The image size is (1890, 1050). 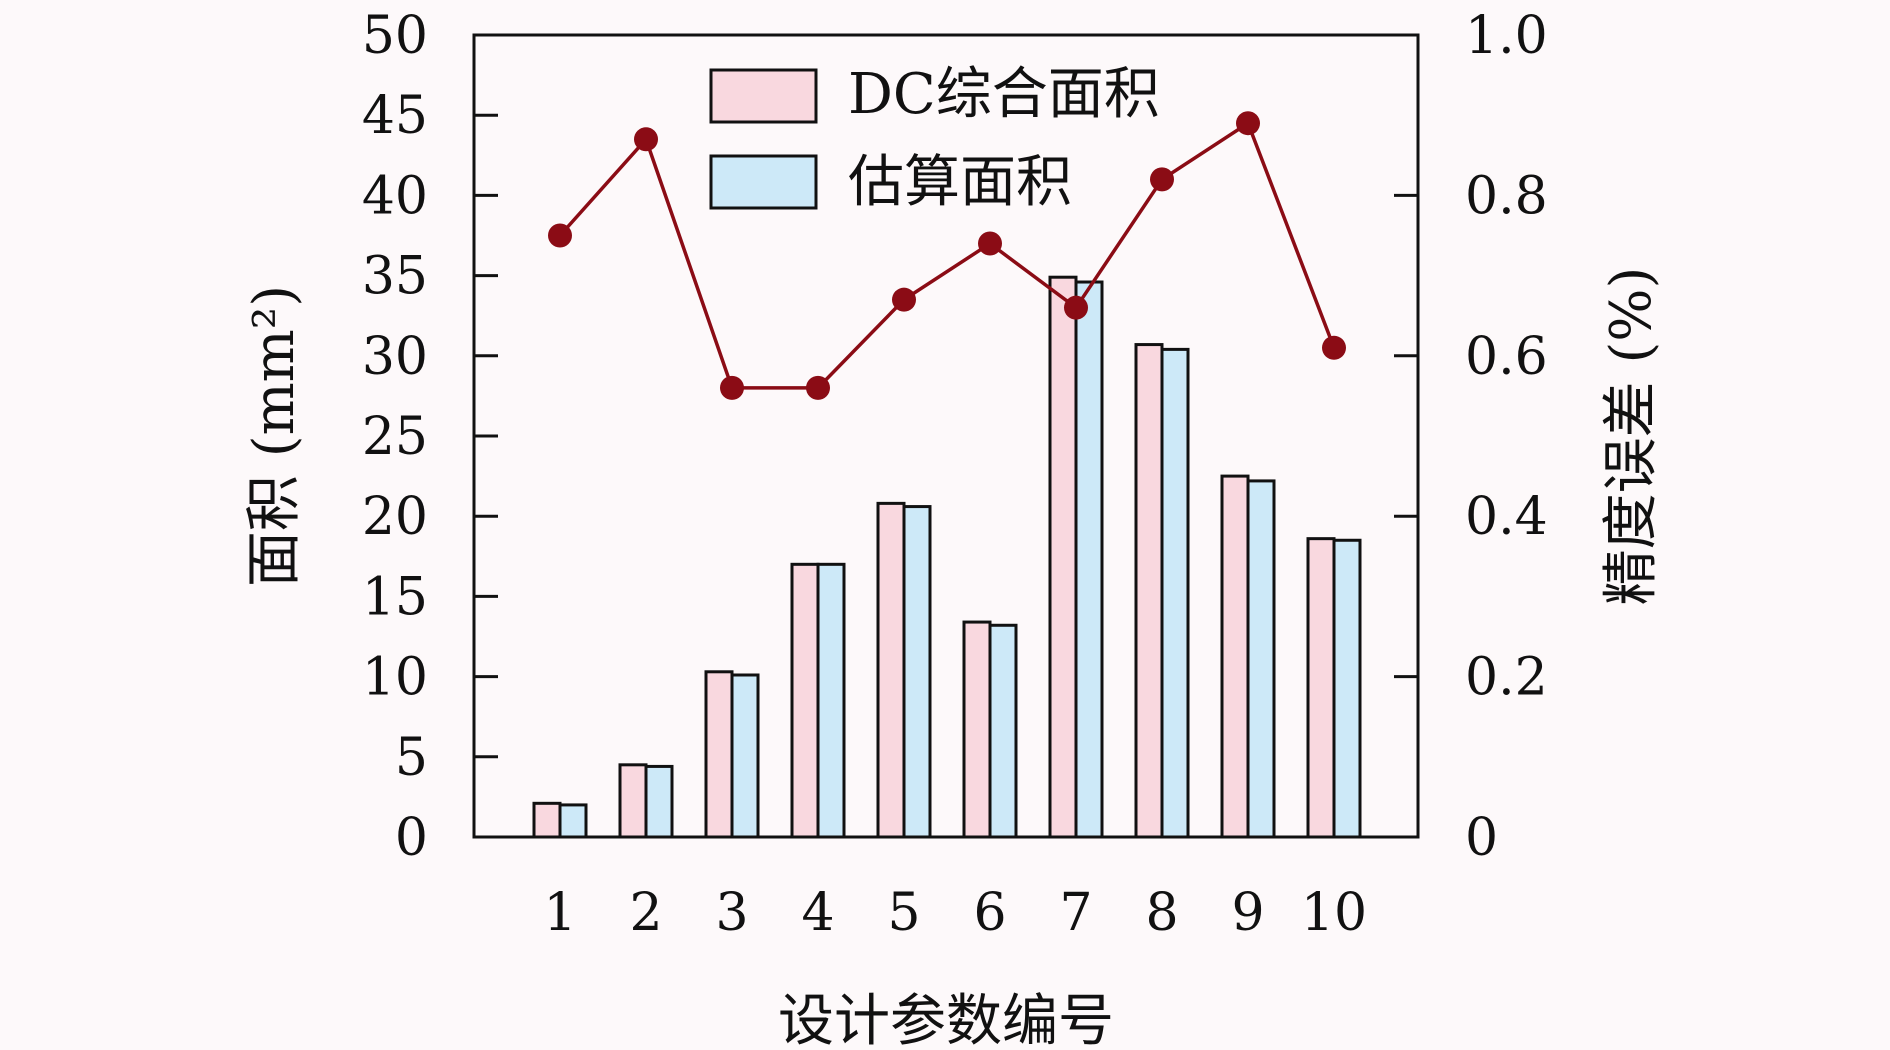 What do you see at coordinates (395, 597) in the screenshot?
I see `y-tick-label-left: 15` at bounding box center [395, 597].